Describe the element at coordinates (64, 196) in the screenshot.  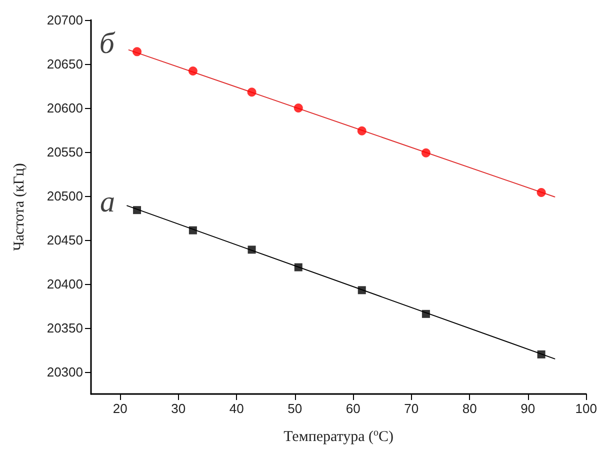
I see `y-tick-label: 20500` at that location.